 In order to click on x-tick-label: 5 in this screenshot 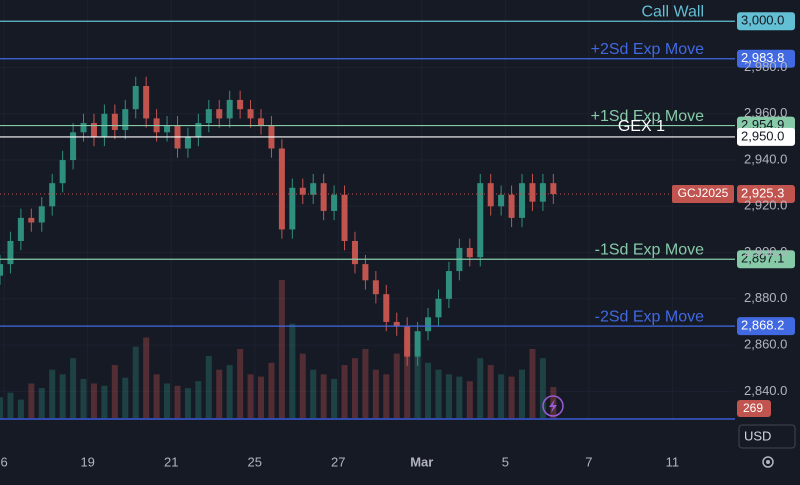, I will do `click(505, 461)`.